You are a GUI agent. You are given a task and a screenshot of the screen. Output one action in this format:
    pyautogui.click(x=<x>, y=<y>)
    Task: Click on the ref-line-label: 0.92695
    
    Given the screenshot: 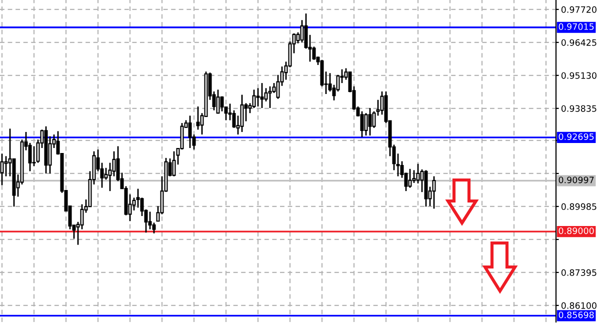 What is the action you would take?
    pyautogui.click(x=576, y=136)
    